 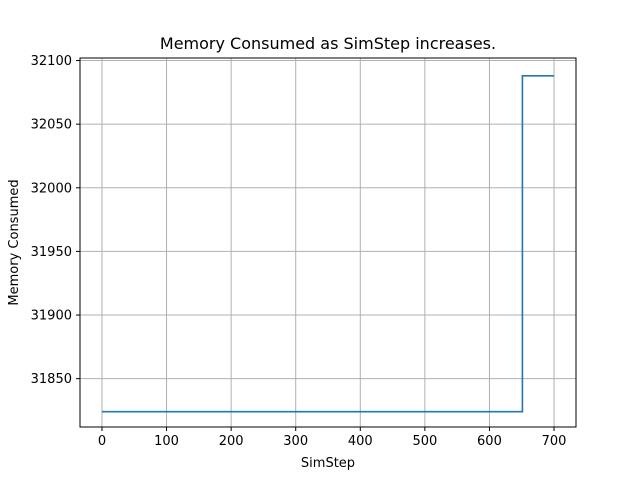 What do you see at coordinates (295, 441) in the screenshot?
I see `x-tick-label: 300` at bounding box center [295, 441].